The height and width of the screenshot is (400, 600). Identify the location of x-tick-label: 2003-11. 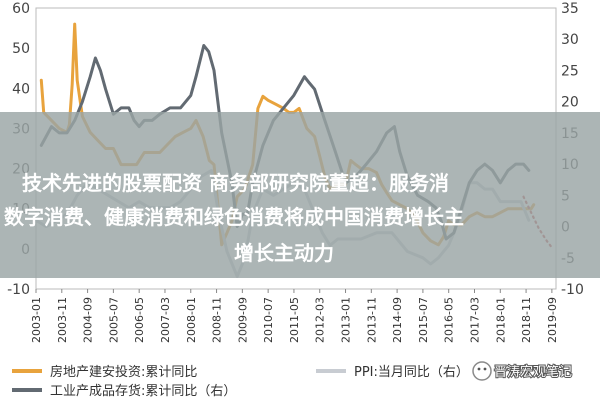
(62, 320).